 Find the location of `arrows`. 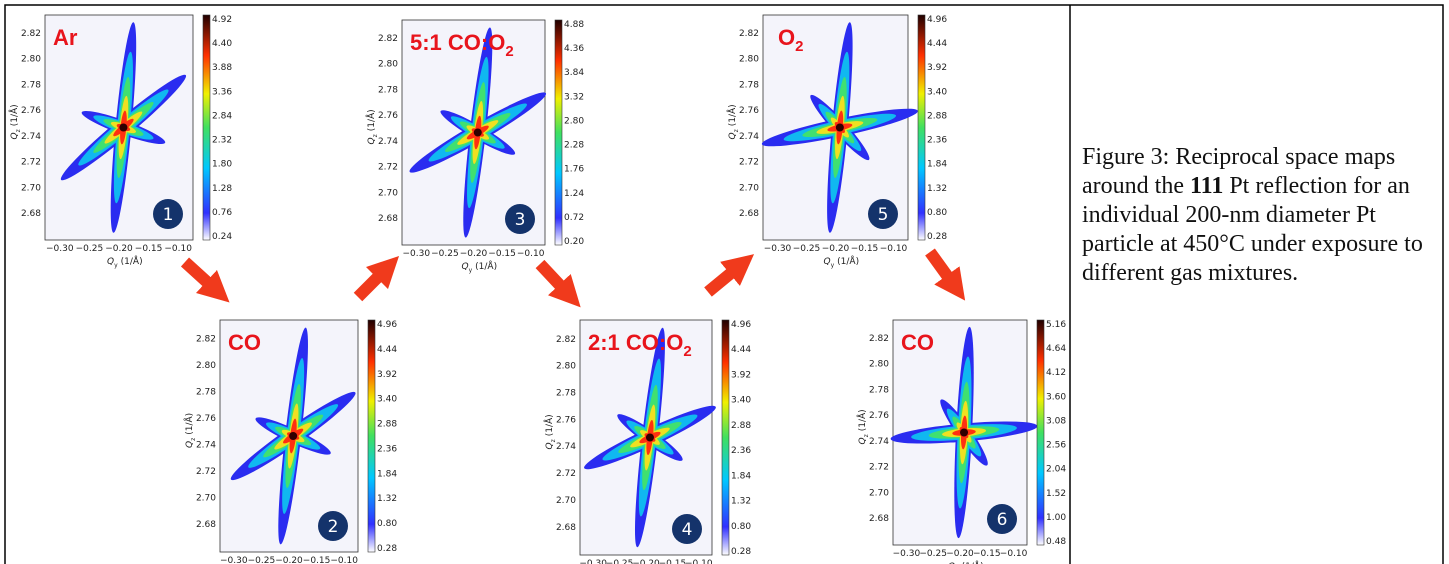

arrows is located at coordinates (573, 278).